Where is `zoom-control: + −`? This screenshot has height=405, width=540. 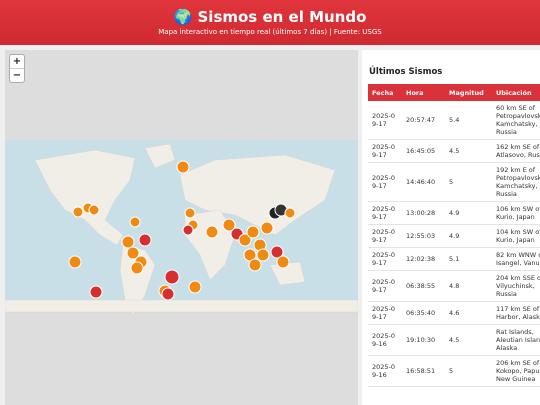 zoom-control: + − is located at coordinates (17, 68).